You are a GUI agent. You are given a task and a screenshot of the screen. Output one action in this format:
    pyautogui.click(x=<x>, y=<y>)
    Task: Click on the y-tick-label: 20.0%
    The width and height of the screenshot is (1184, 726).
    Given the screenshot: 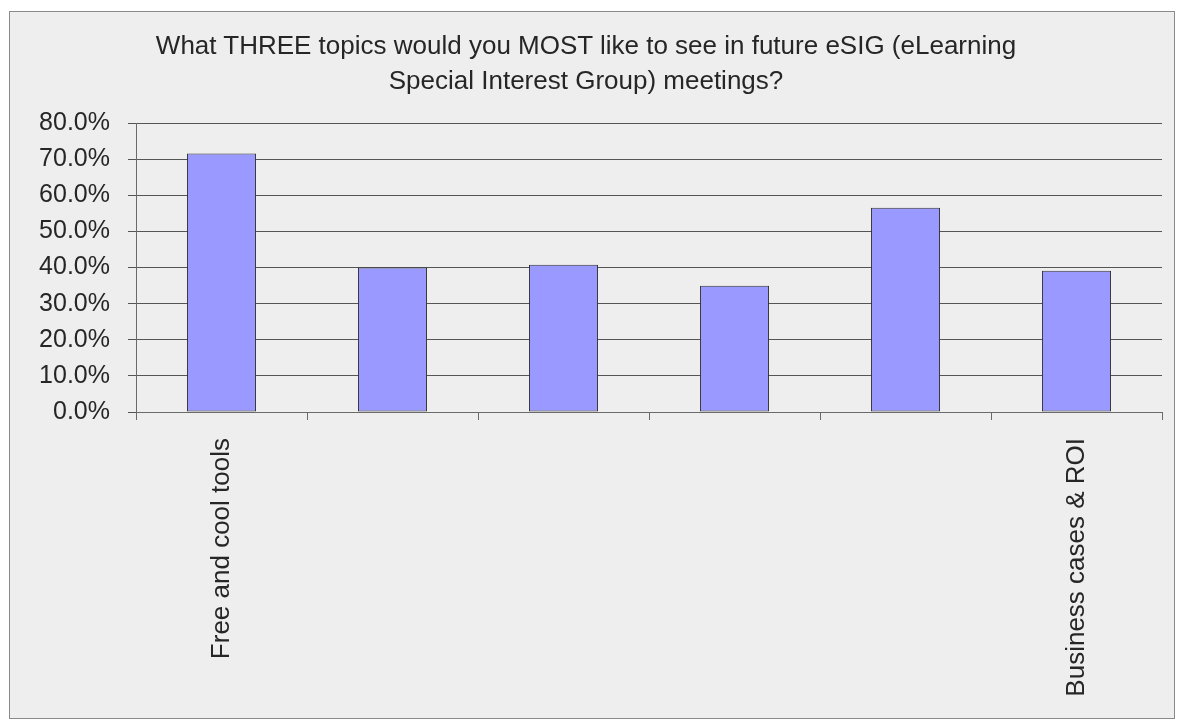 What is the action you would take?
    pyautogui.click(x=74, y=337)
    